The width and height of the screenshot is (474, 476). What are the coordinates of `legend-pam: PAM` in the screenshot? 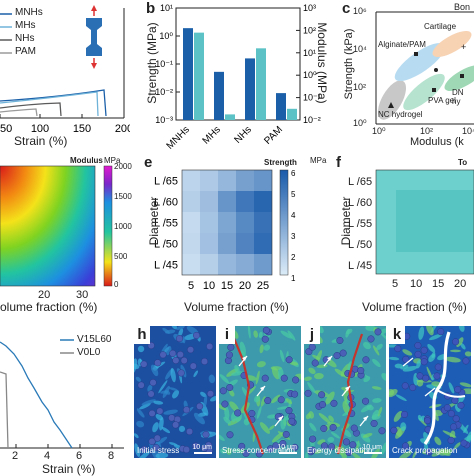 It's located at (25, 51).